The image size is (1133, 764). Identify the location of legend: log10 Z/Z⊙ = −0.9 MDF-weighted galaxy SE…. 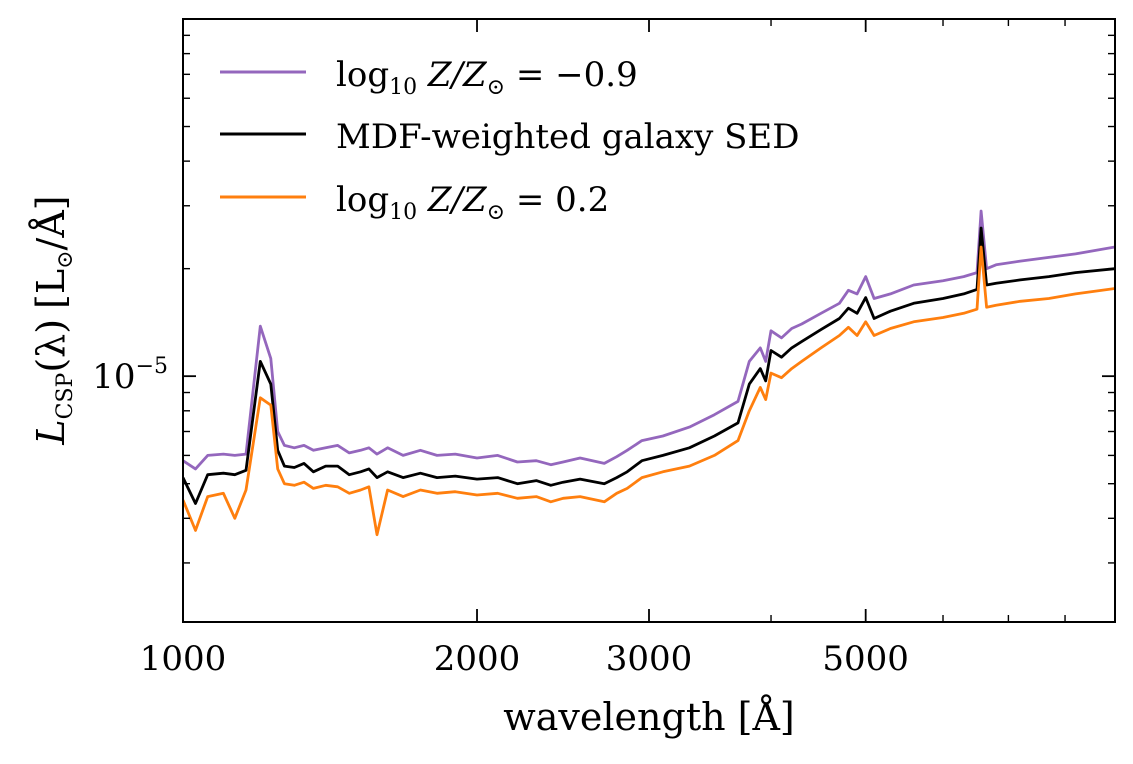
(509, 140).